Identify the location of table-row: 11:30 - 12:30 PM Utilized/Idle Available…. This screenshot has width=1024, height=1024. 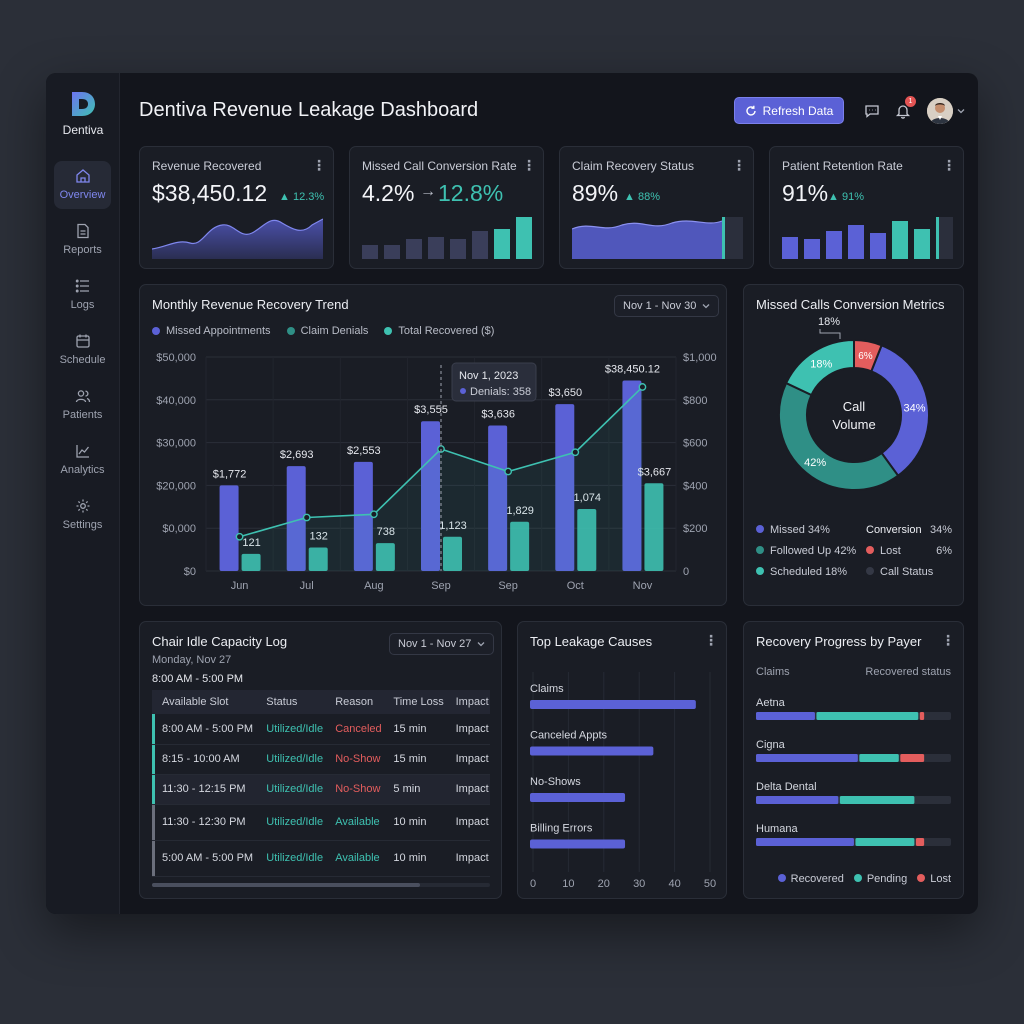
(321, 822).